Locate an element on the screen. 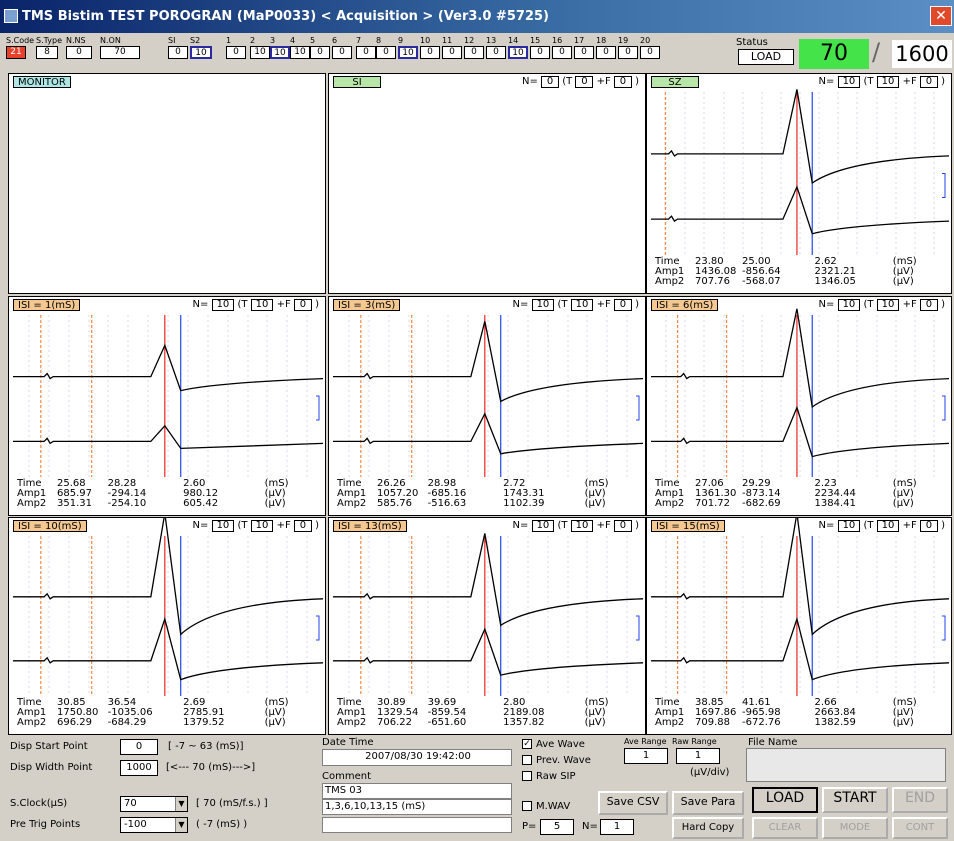 This screenshot has height=841, width=954. p-input: 5 is located at coordinates (557, 827).